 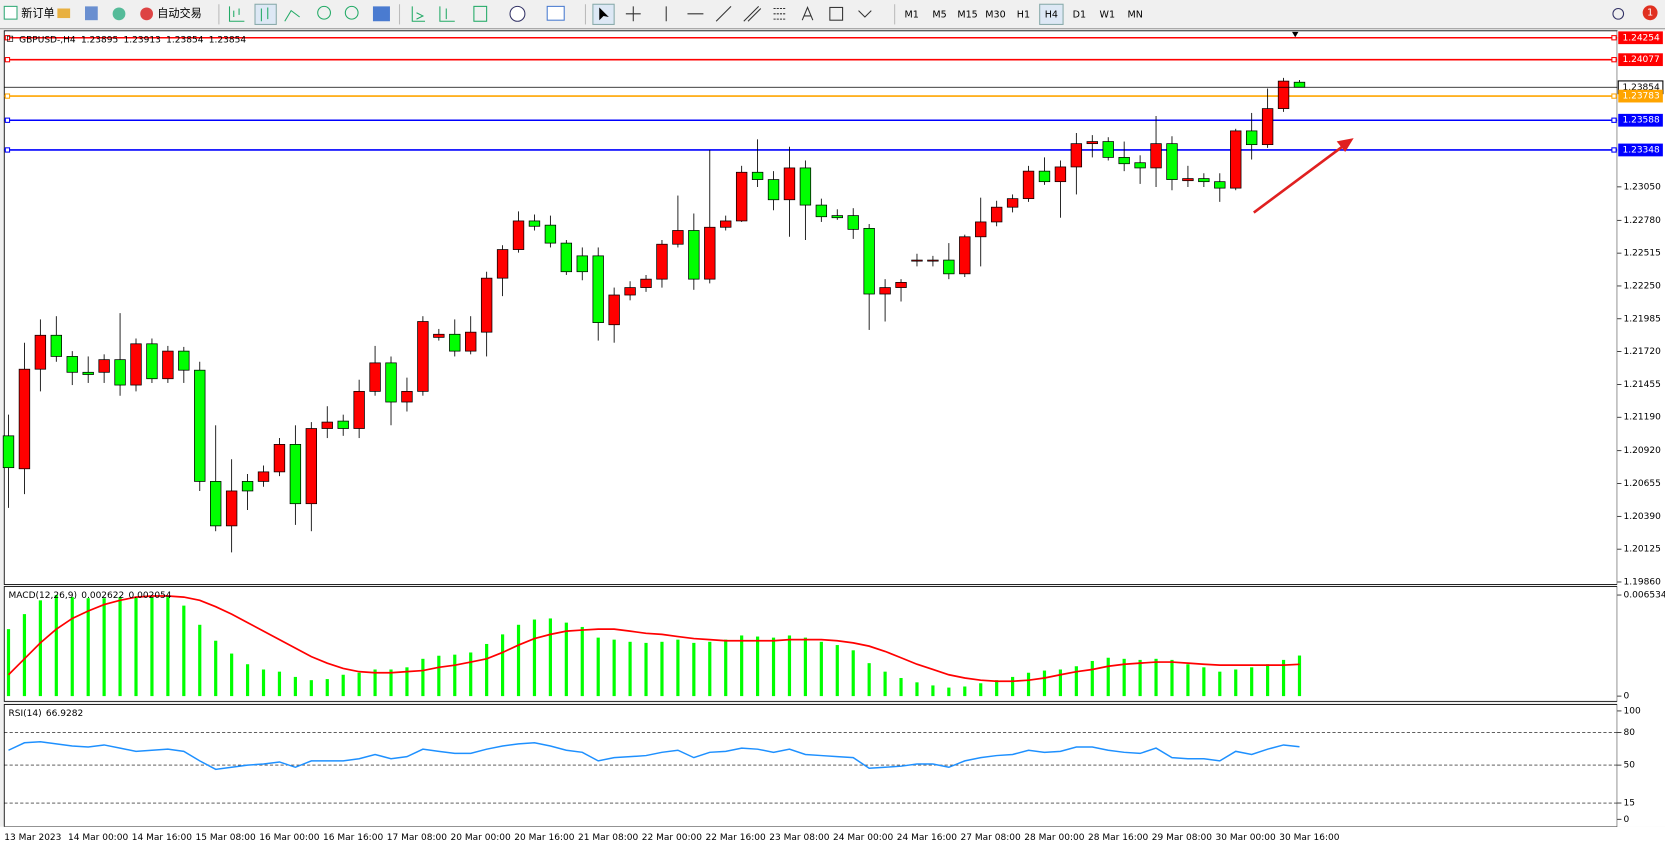 I want to click on x-tick-label: 22 Mar 00:00, so click(x=672, y=838).